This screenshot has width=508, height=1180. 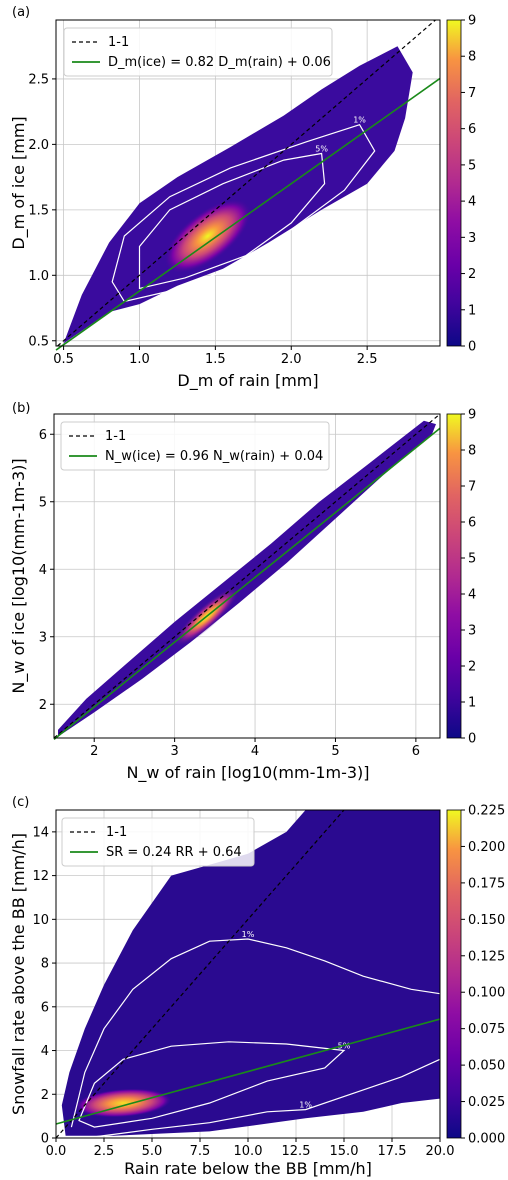 What do you see at coordinates (454, 183) in the screenshot?
I see `panel-a-colorbar` at bounding box center [454, 183].